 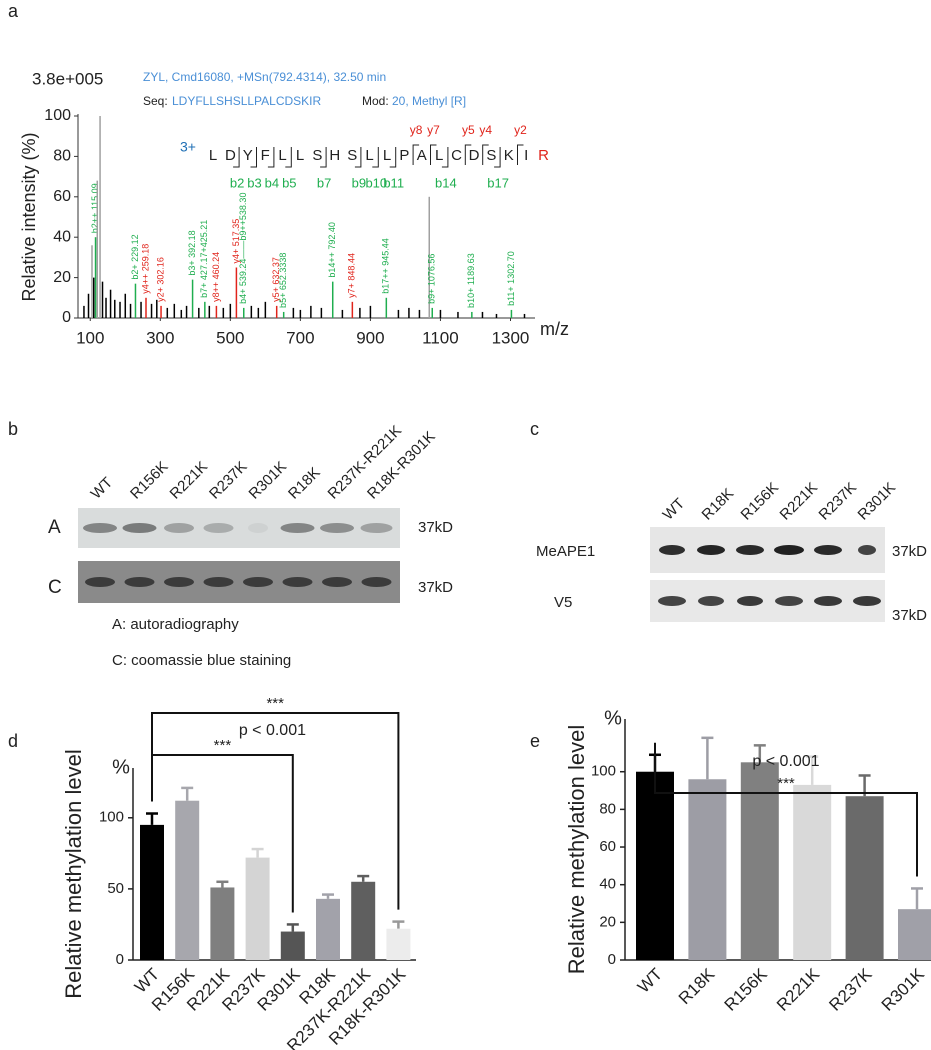 I want to click on x-tick-label: R156K, so click(x=746, y=989).